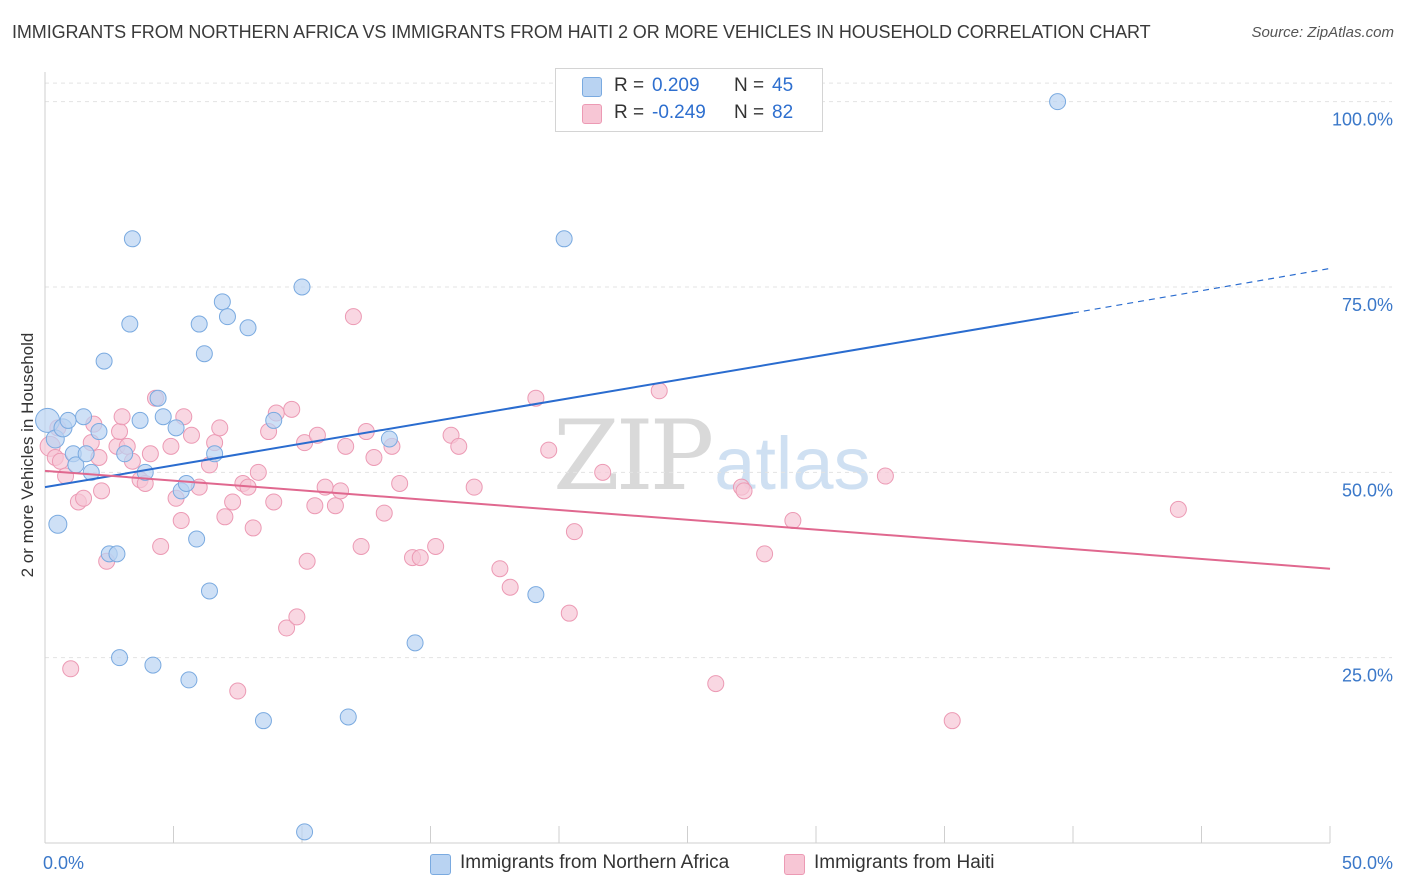  Describe the element at coordinates (676, 85) in the screenshot. I see `legend-r-value: 0.209` at that location.